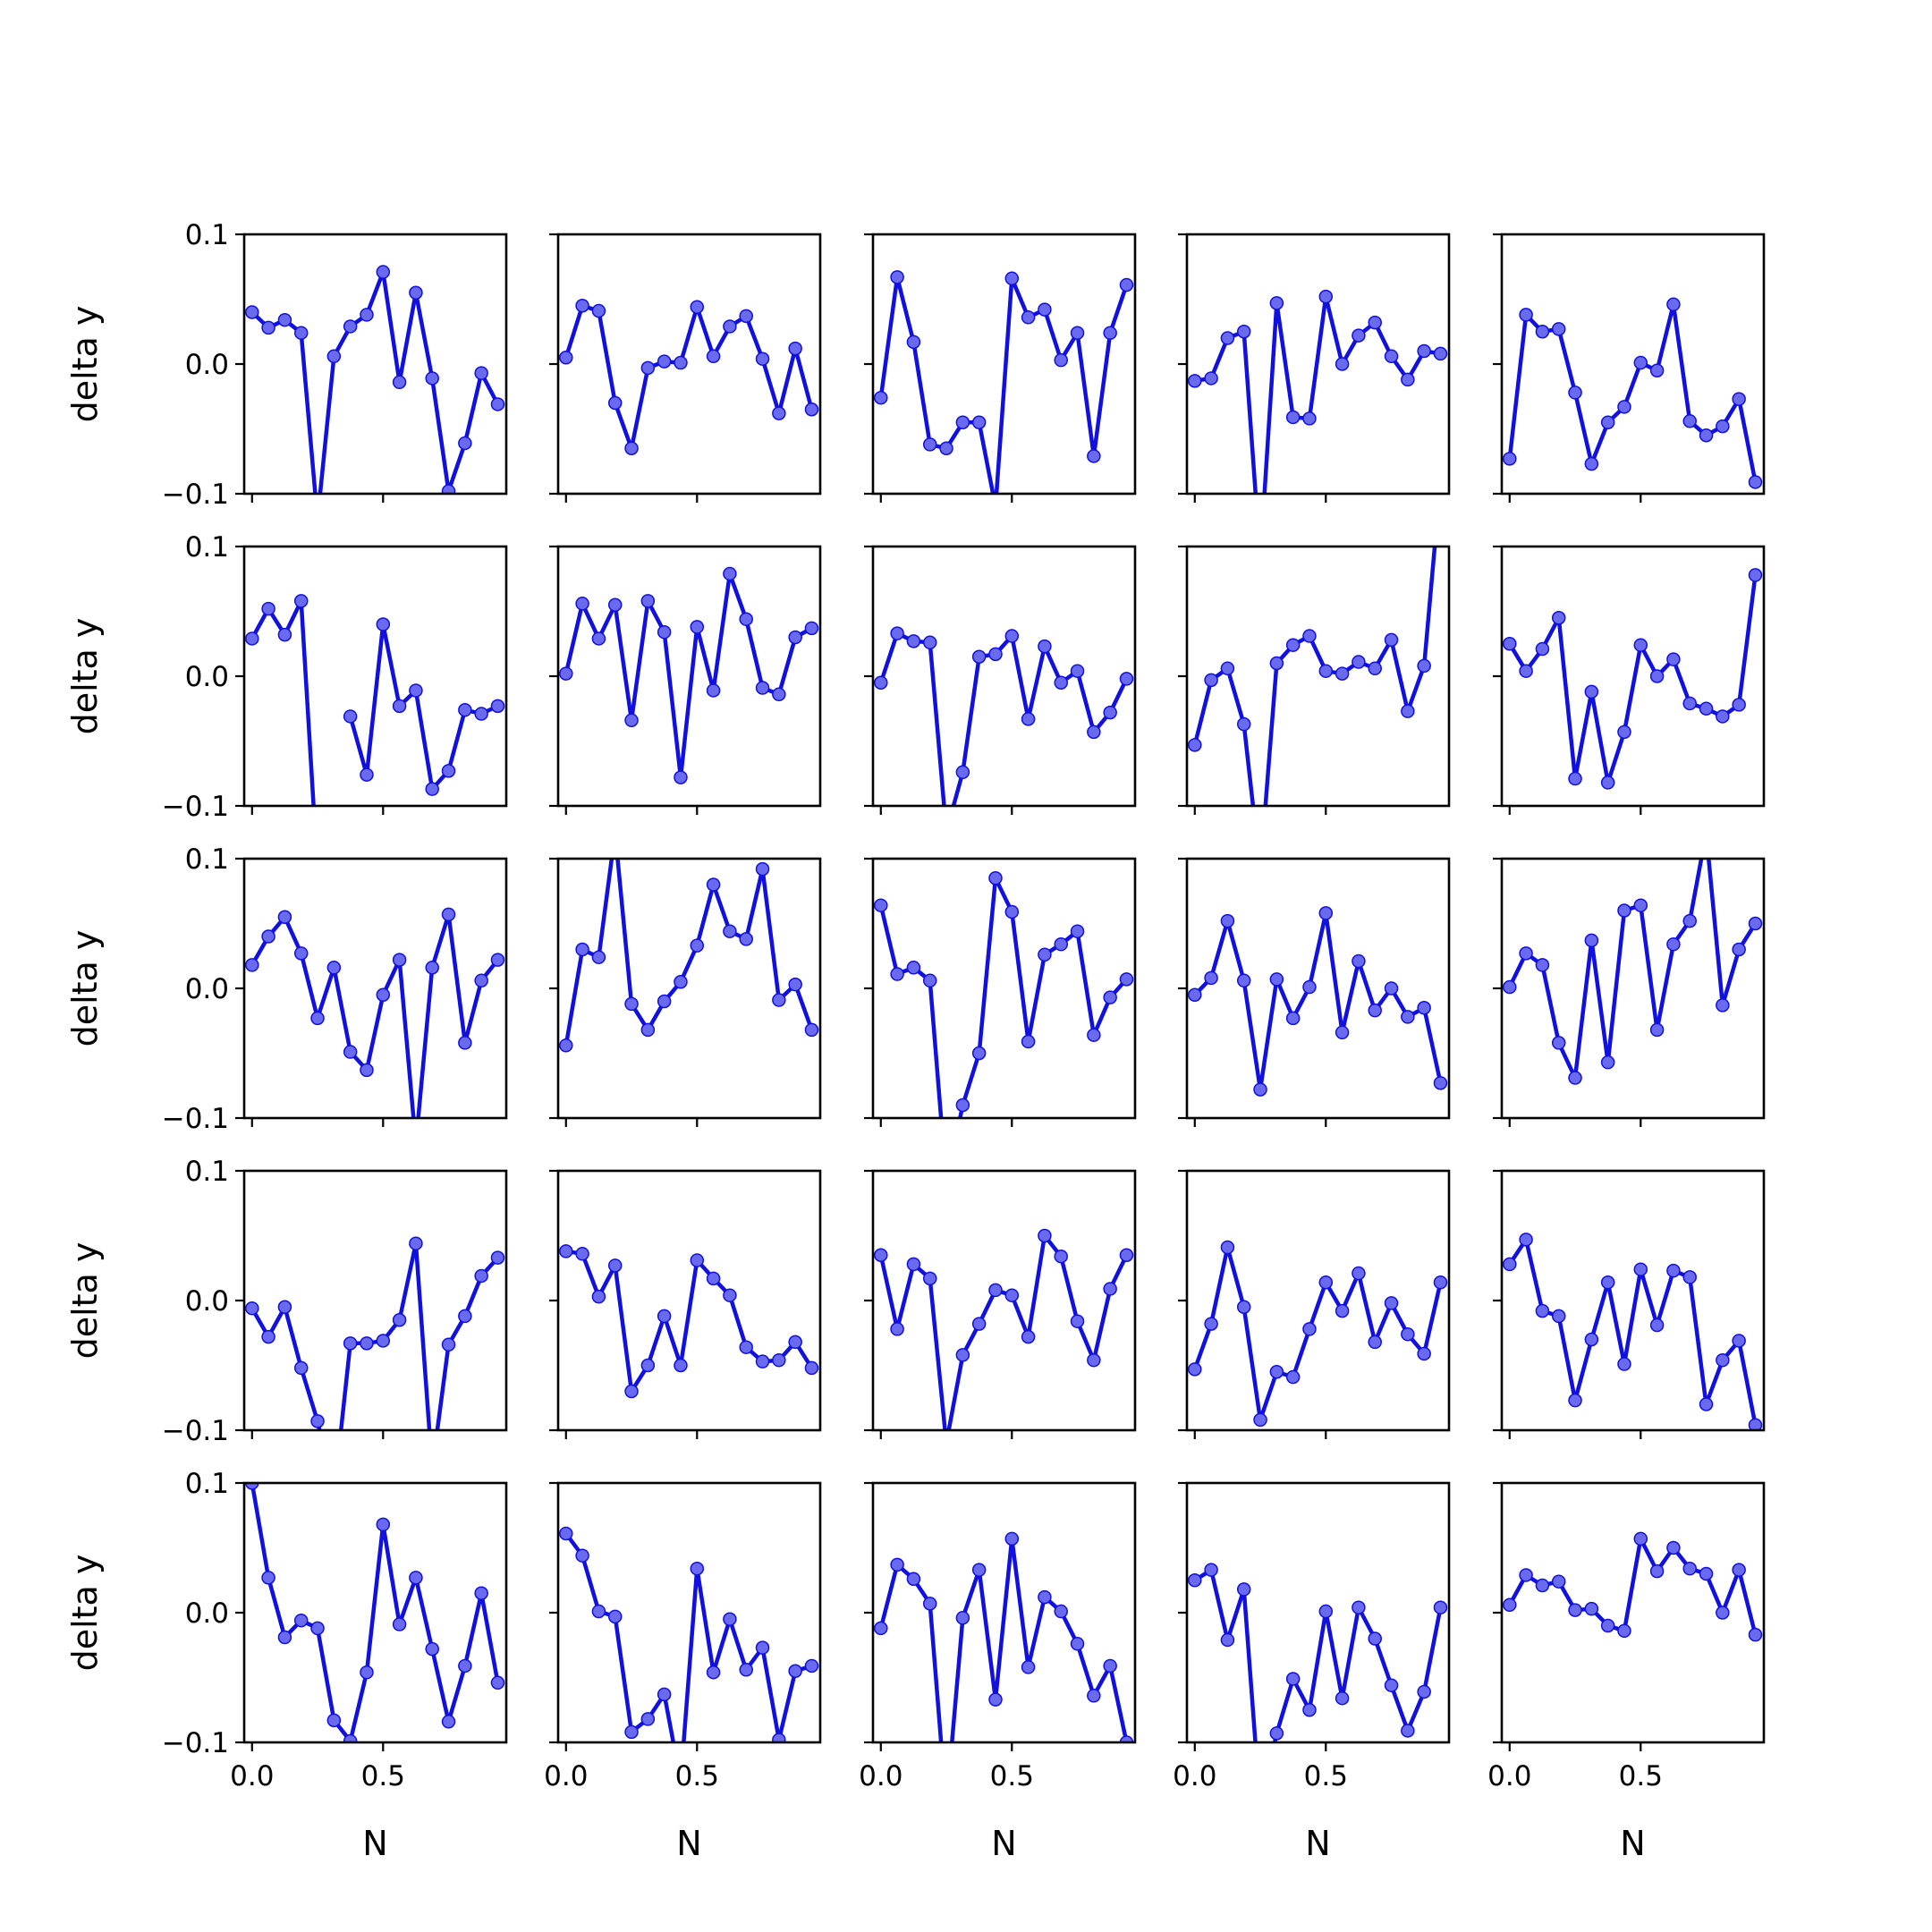 This screenshot has height=1932, width=1932. What do you see at coordinates (374, 1843) in the screenshot?
I see `x-axis-label: N` at bounding box center [374, 1843].